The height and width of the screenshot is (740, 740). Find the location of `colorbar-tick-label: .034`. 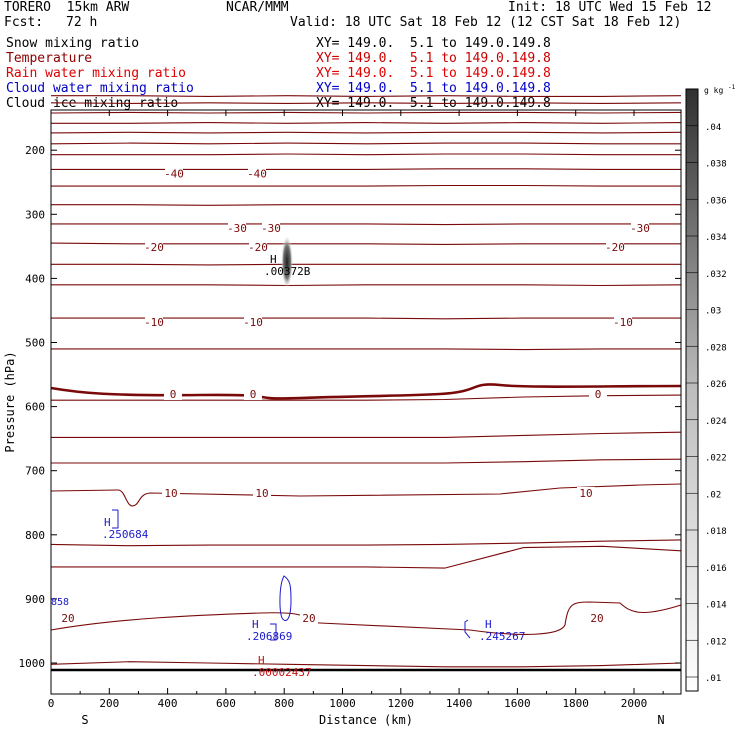

colorbar-tick-label: .034 is located at coordinates (716, 238).